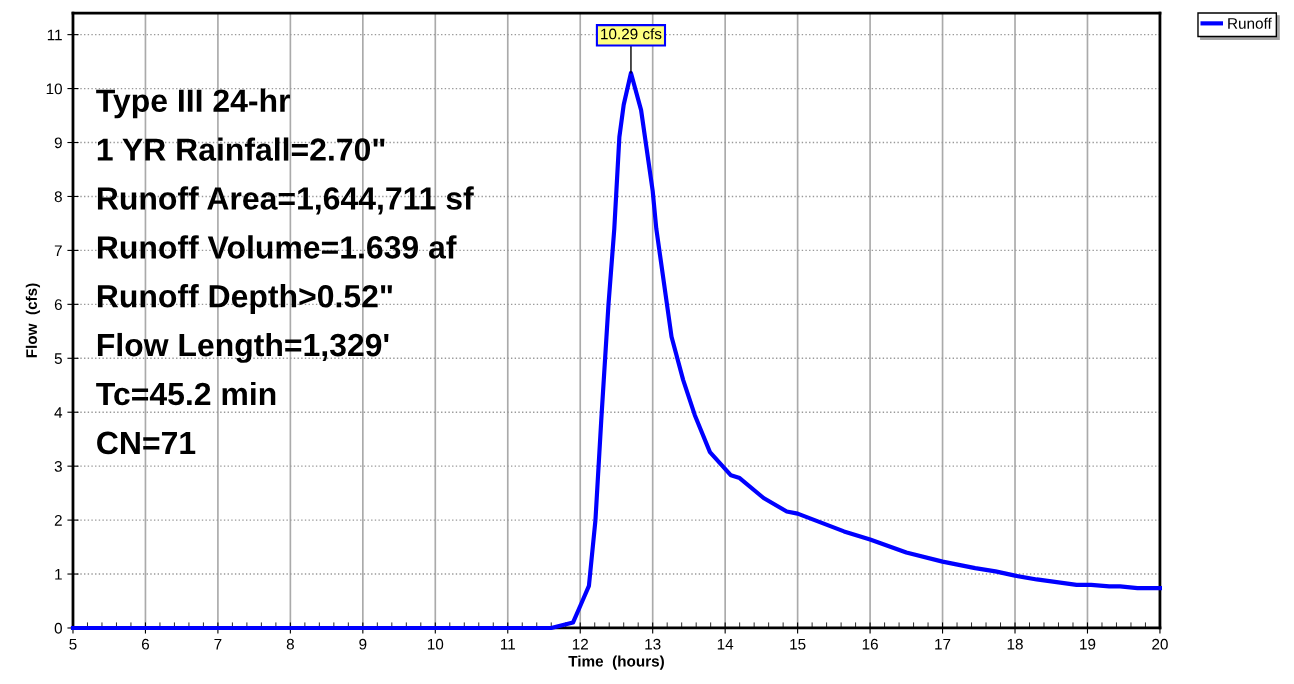 The image size is (1294, 684). I want to click on y-tick-label: 6, so click(58, 305).